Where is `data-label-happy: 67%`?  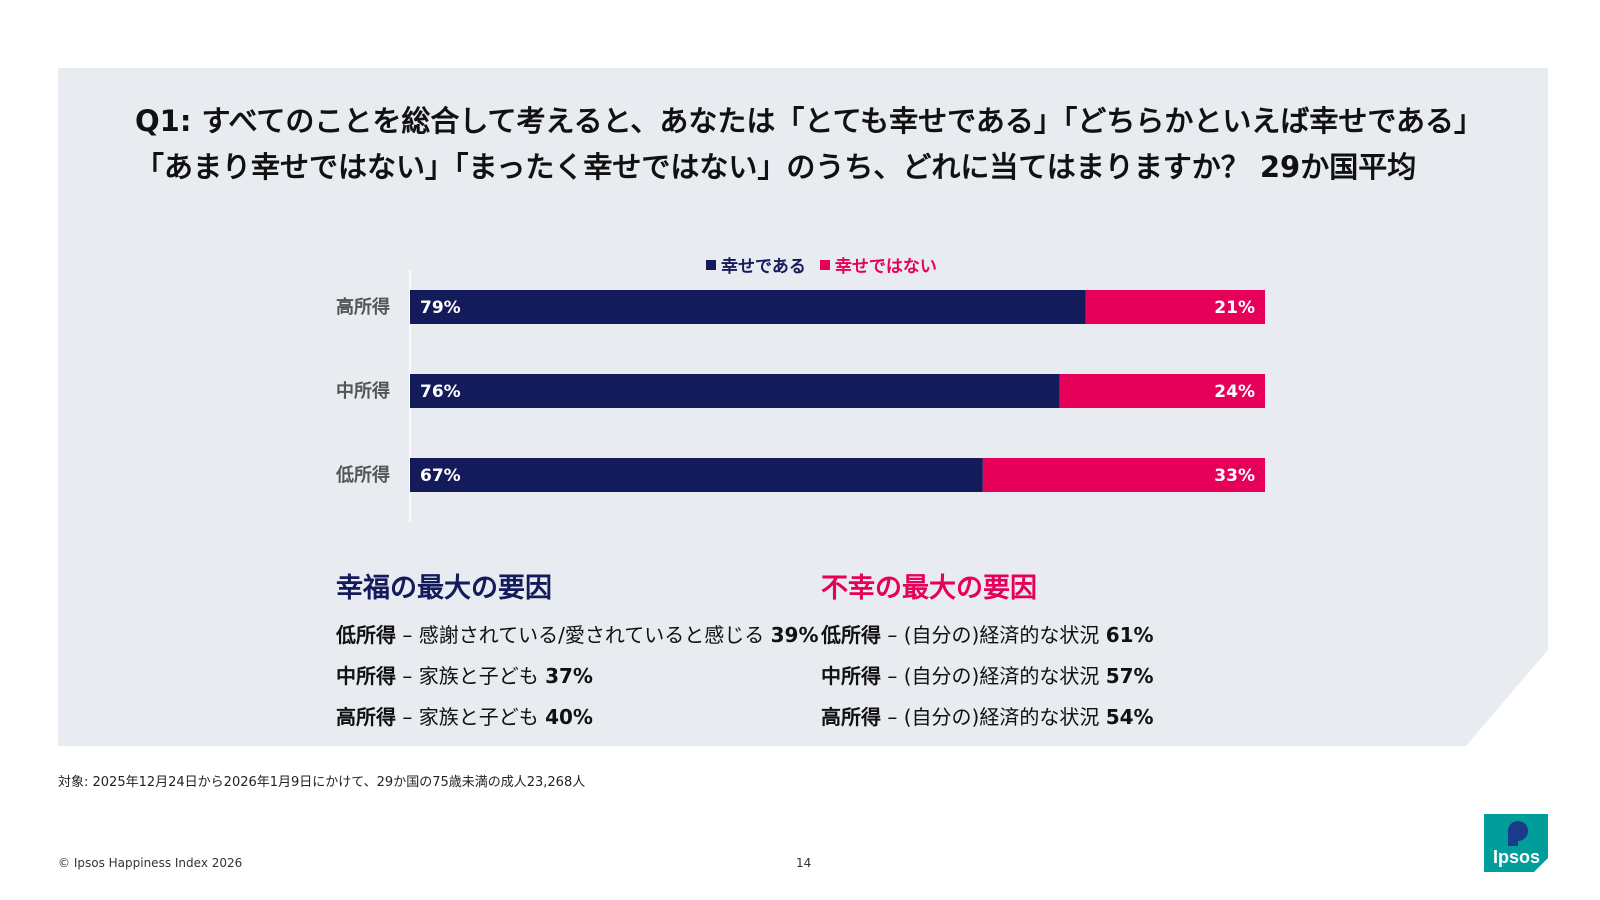
data-label-happy: 67% is located at coordinates (440, 476).